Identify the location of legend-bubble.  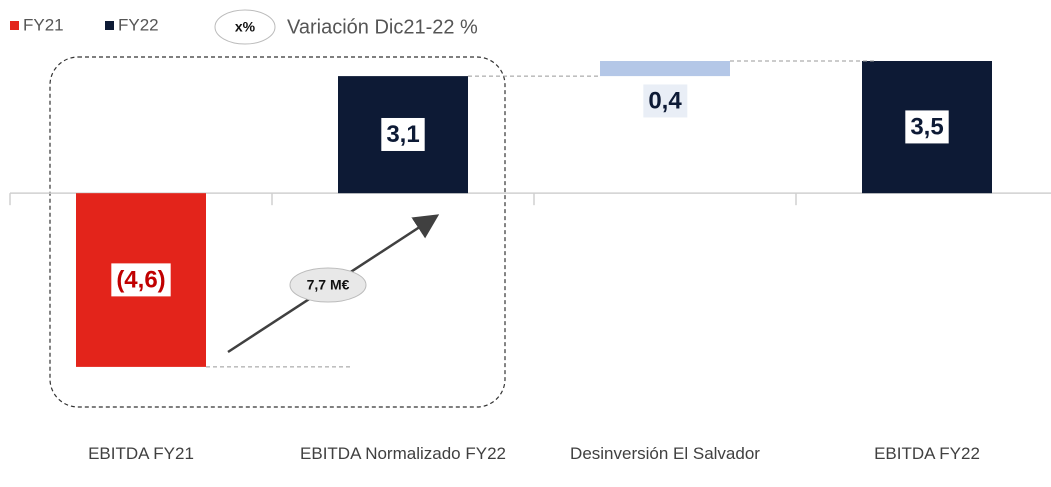
(245, 27).